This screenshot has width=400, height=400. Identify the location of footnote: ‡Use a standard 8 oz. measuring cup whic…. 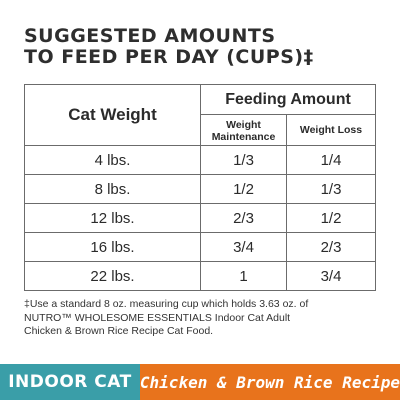
(204, 318).